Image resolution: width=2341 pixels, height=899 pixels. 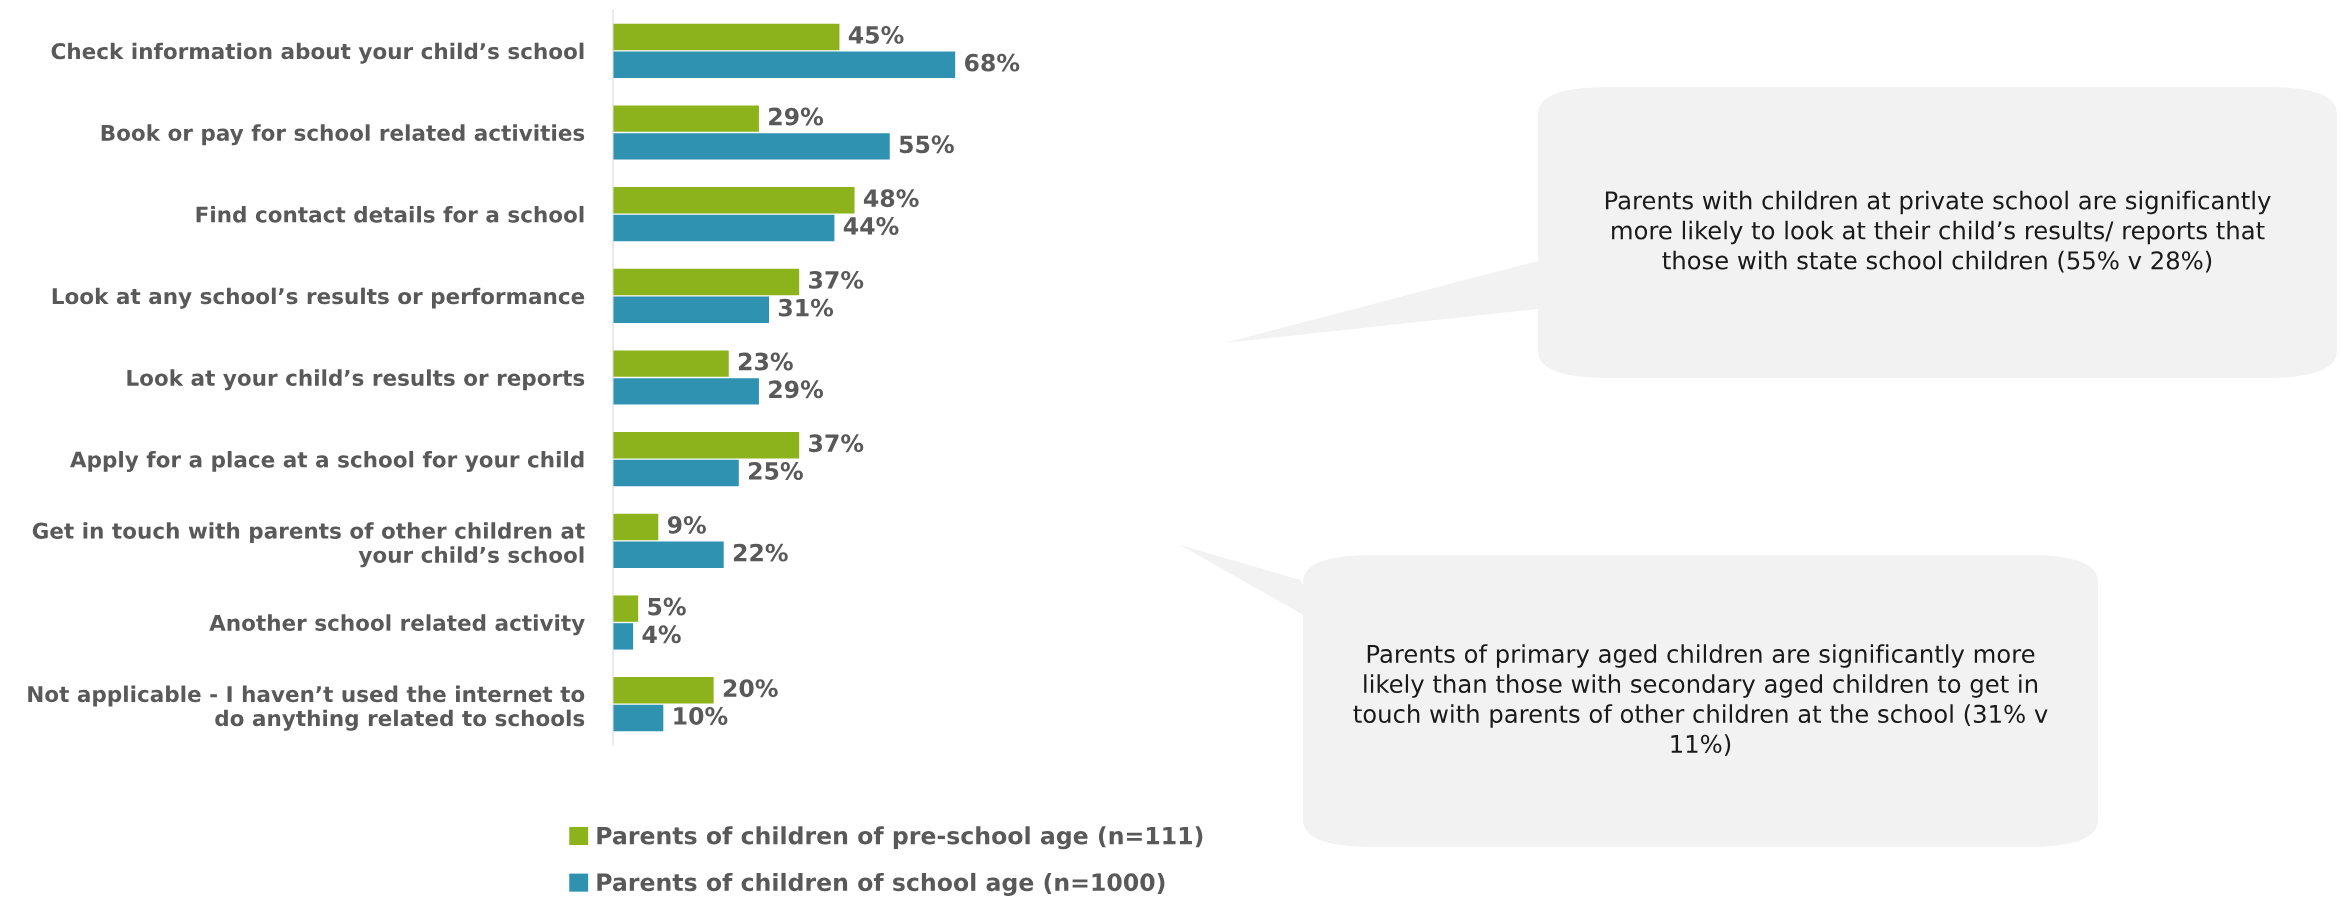 I want to click on data-label: 48%, so click(x=891, y=198).